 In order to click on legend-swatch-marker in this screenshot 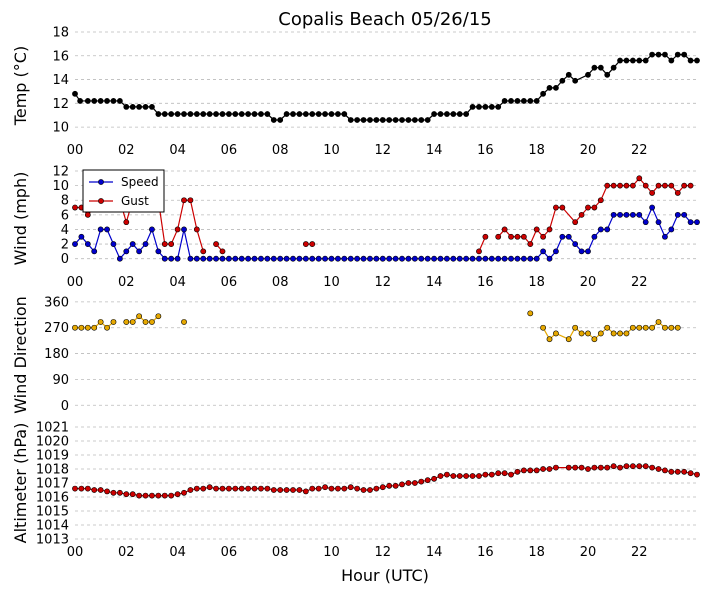, I will do `click(101, 201)`.